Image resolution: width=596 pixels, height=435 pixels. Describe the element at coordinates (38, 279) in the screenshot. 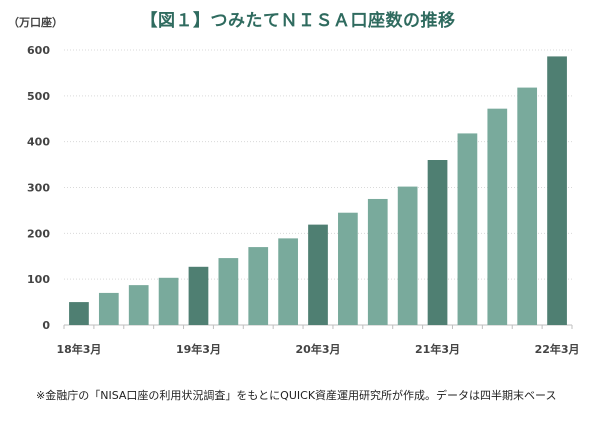

I see `y-tick-label-100: 100` at that location.